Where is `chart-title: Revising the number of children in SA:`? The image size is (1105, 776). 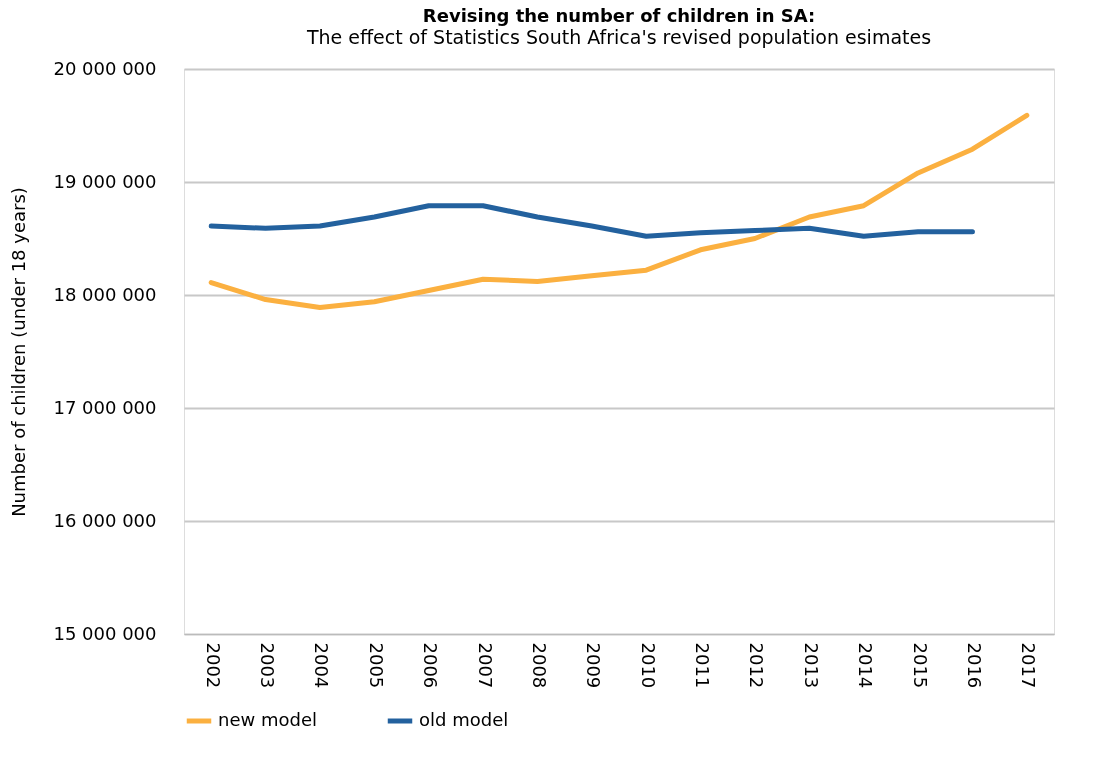 chart-title: Revising the number of children in SA: is located at coordinates (619, 15).